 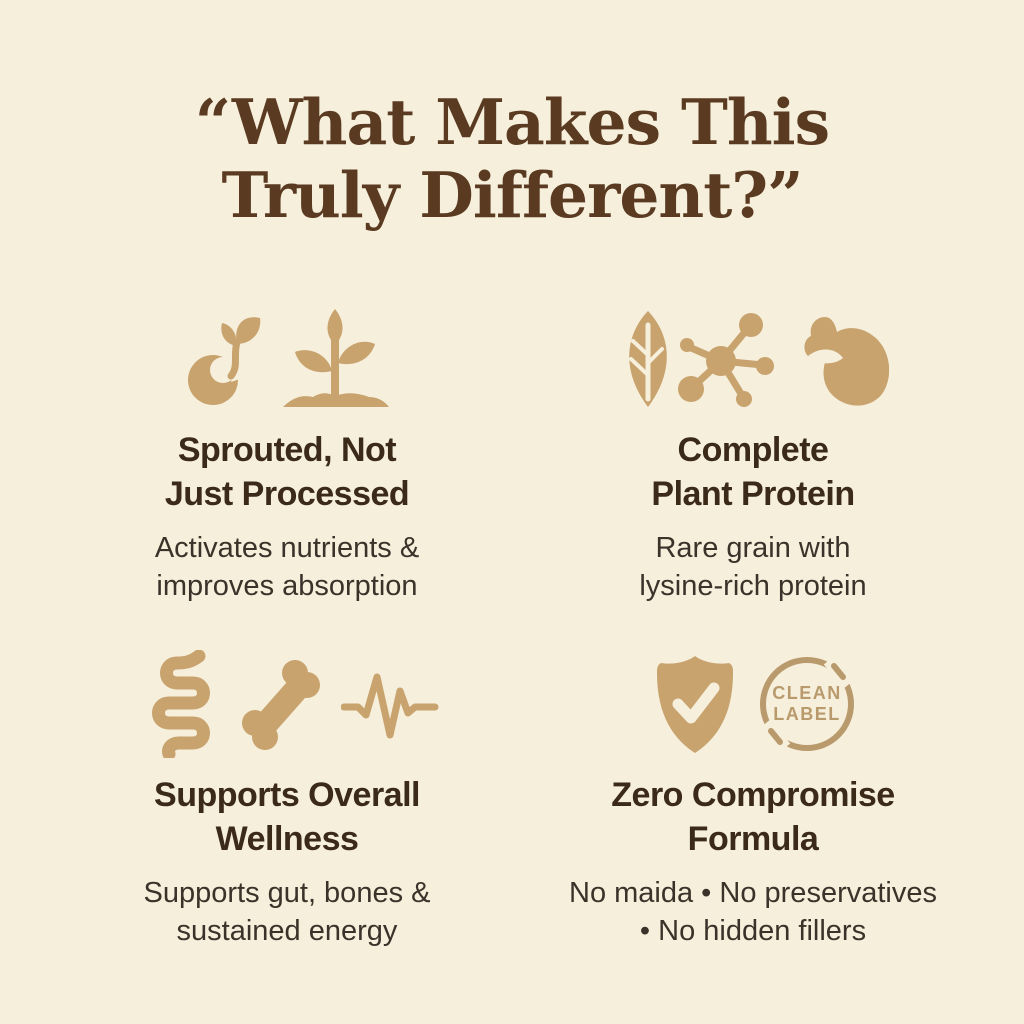 I want to click on heartbeat-icon, so click(x=390, y=704).